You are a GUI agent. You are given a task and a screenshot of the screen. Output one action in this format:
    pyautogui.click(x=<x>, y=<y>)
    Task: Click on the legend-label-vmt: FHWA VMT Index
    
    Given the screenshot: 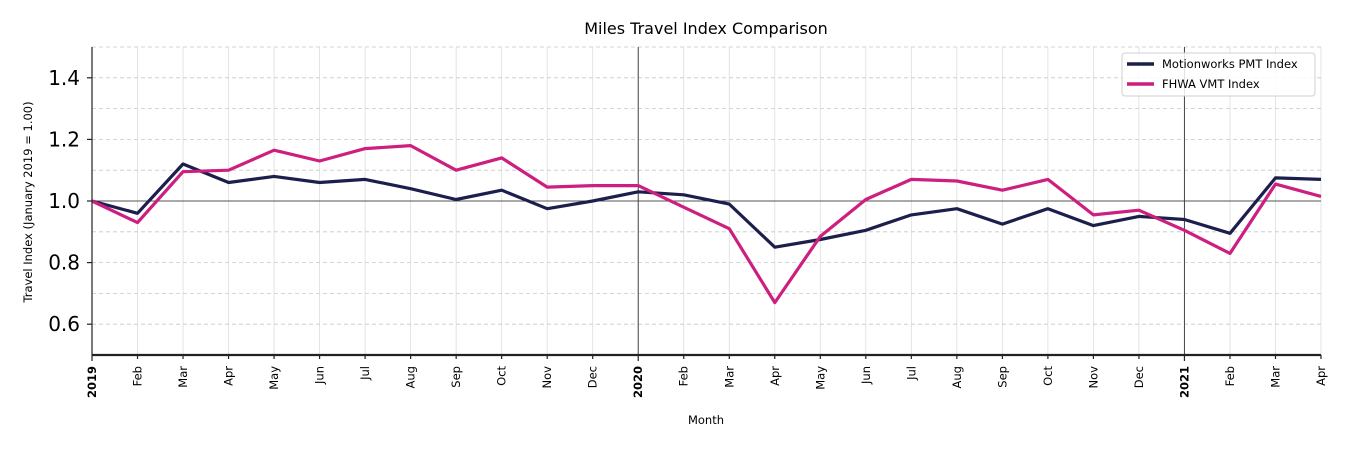 What is the action you would take?
    pyautogui.click(x=1211, y=84)
    